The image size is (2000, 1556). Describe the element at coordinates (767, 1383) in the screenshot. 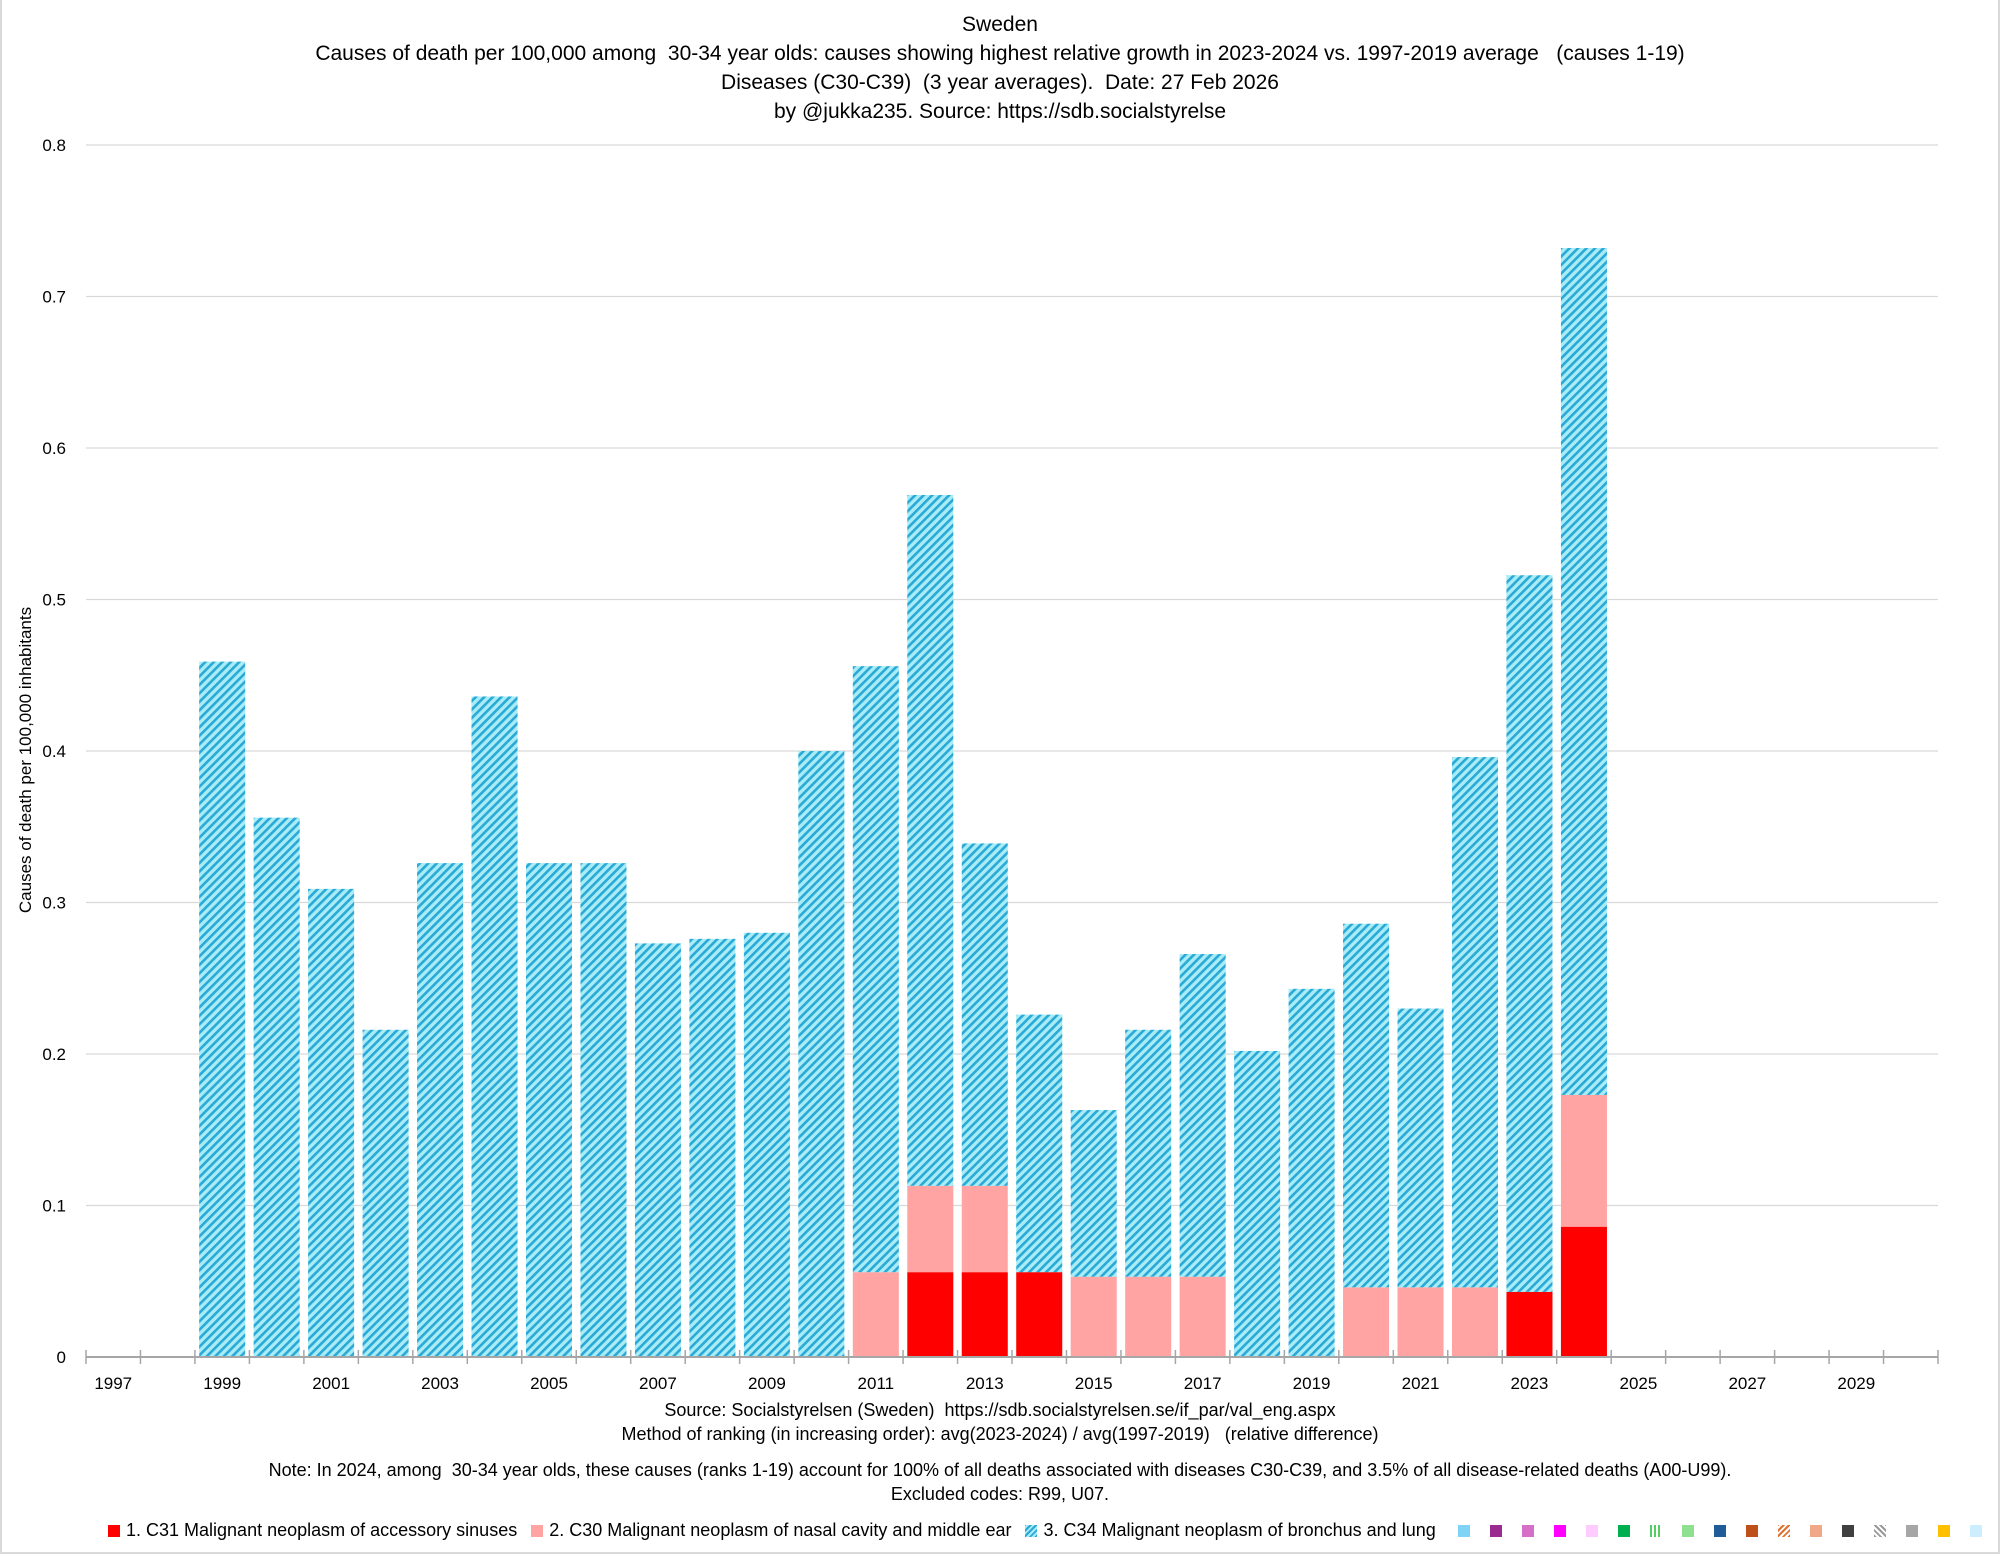

I see `x-tick-label: 2009` at that location.